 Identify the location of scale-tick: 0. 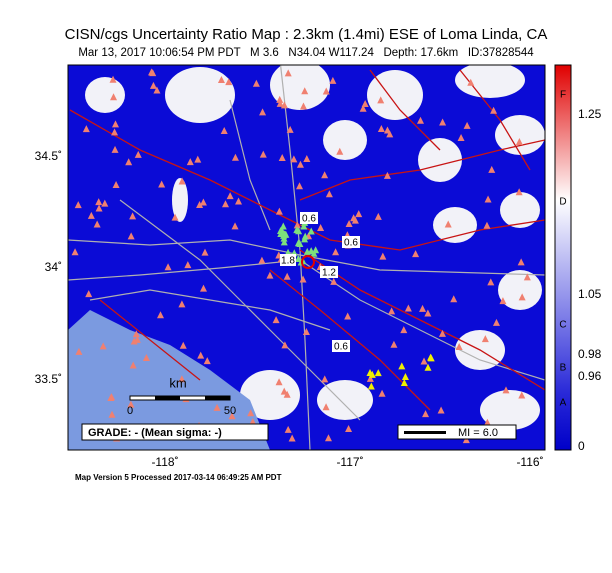
(130, 411).